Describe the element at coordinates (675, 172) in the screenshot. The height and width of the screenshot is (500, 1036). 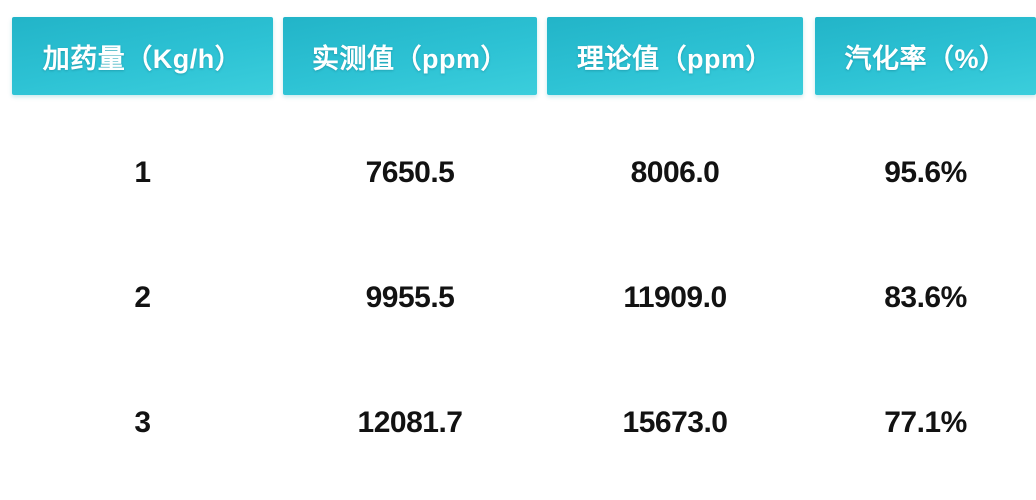
I see `cell-theoretical: 8006.0` at that location.